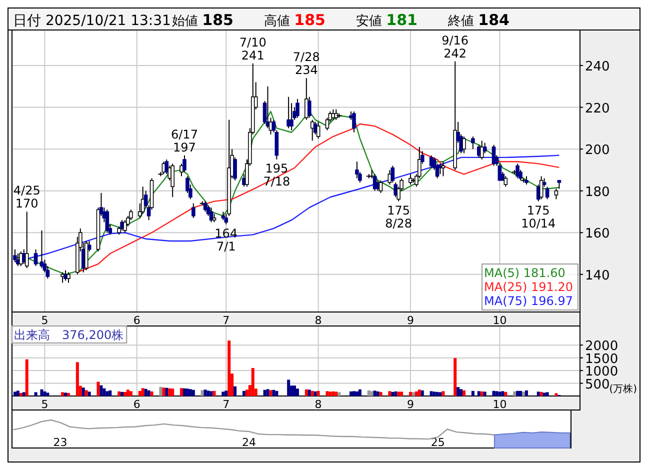 Image resolution: width=653 pixels, height=470 pixels. What do you see at coordinates (623, 389) in the screenshot?
I see `y-axis-title: (万株)` at bounding box center [623, 389].